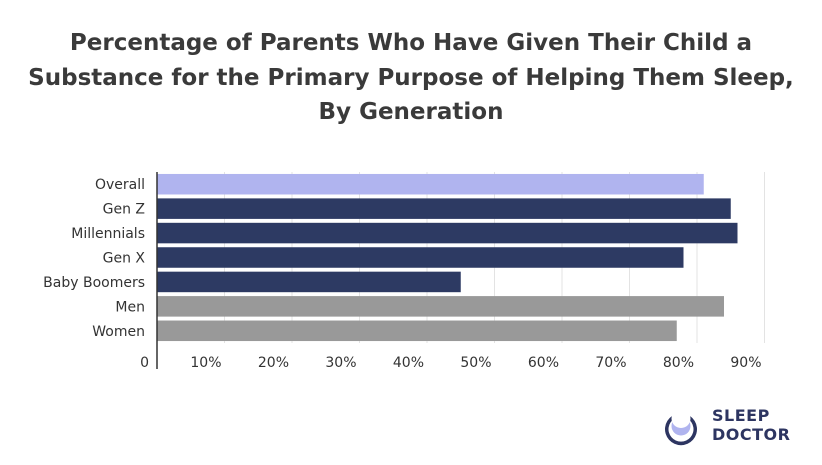 This screenshot has width=822, height=465. What do you see at coordinates (408, 363) in the screenshot?
I see `x-tick-label: 40%` at bounding box center [408, 363].